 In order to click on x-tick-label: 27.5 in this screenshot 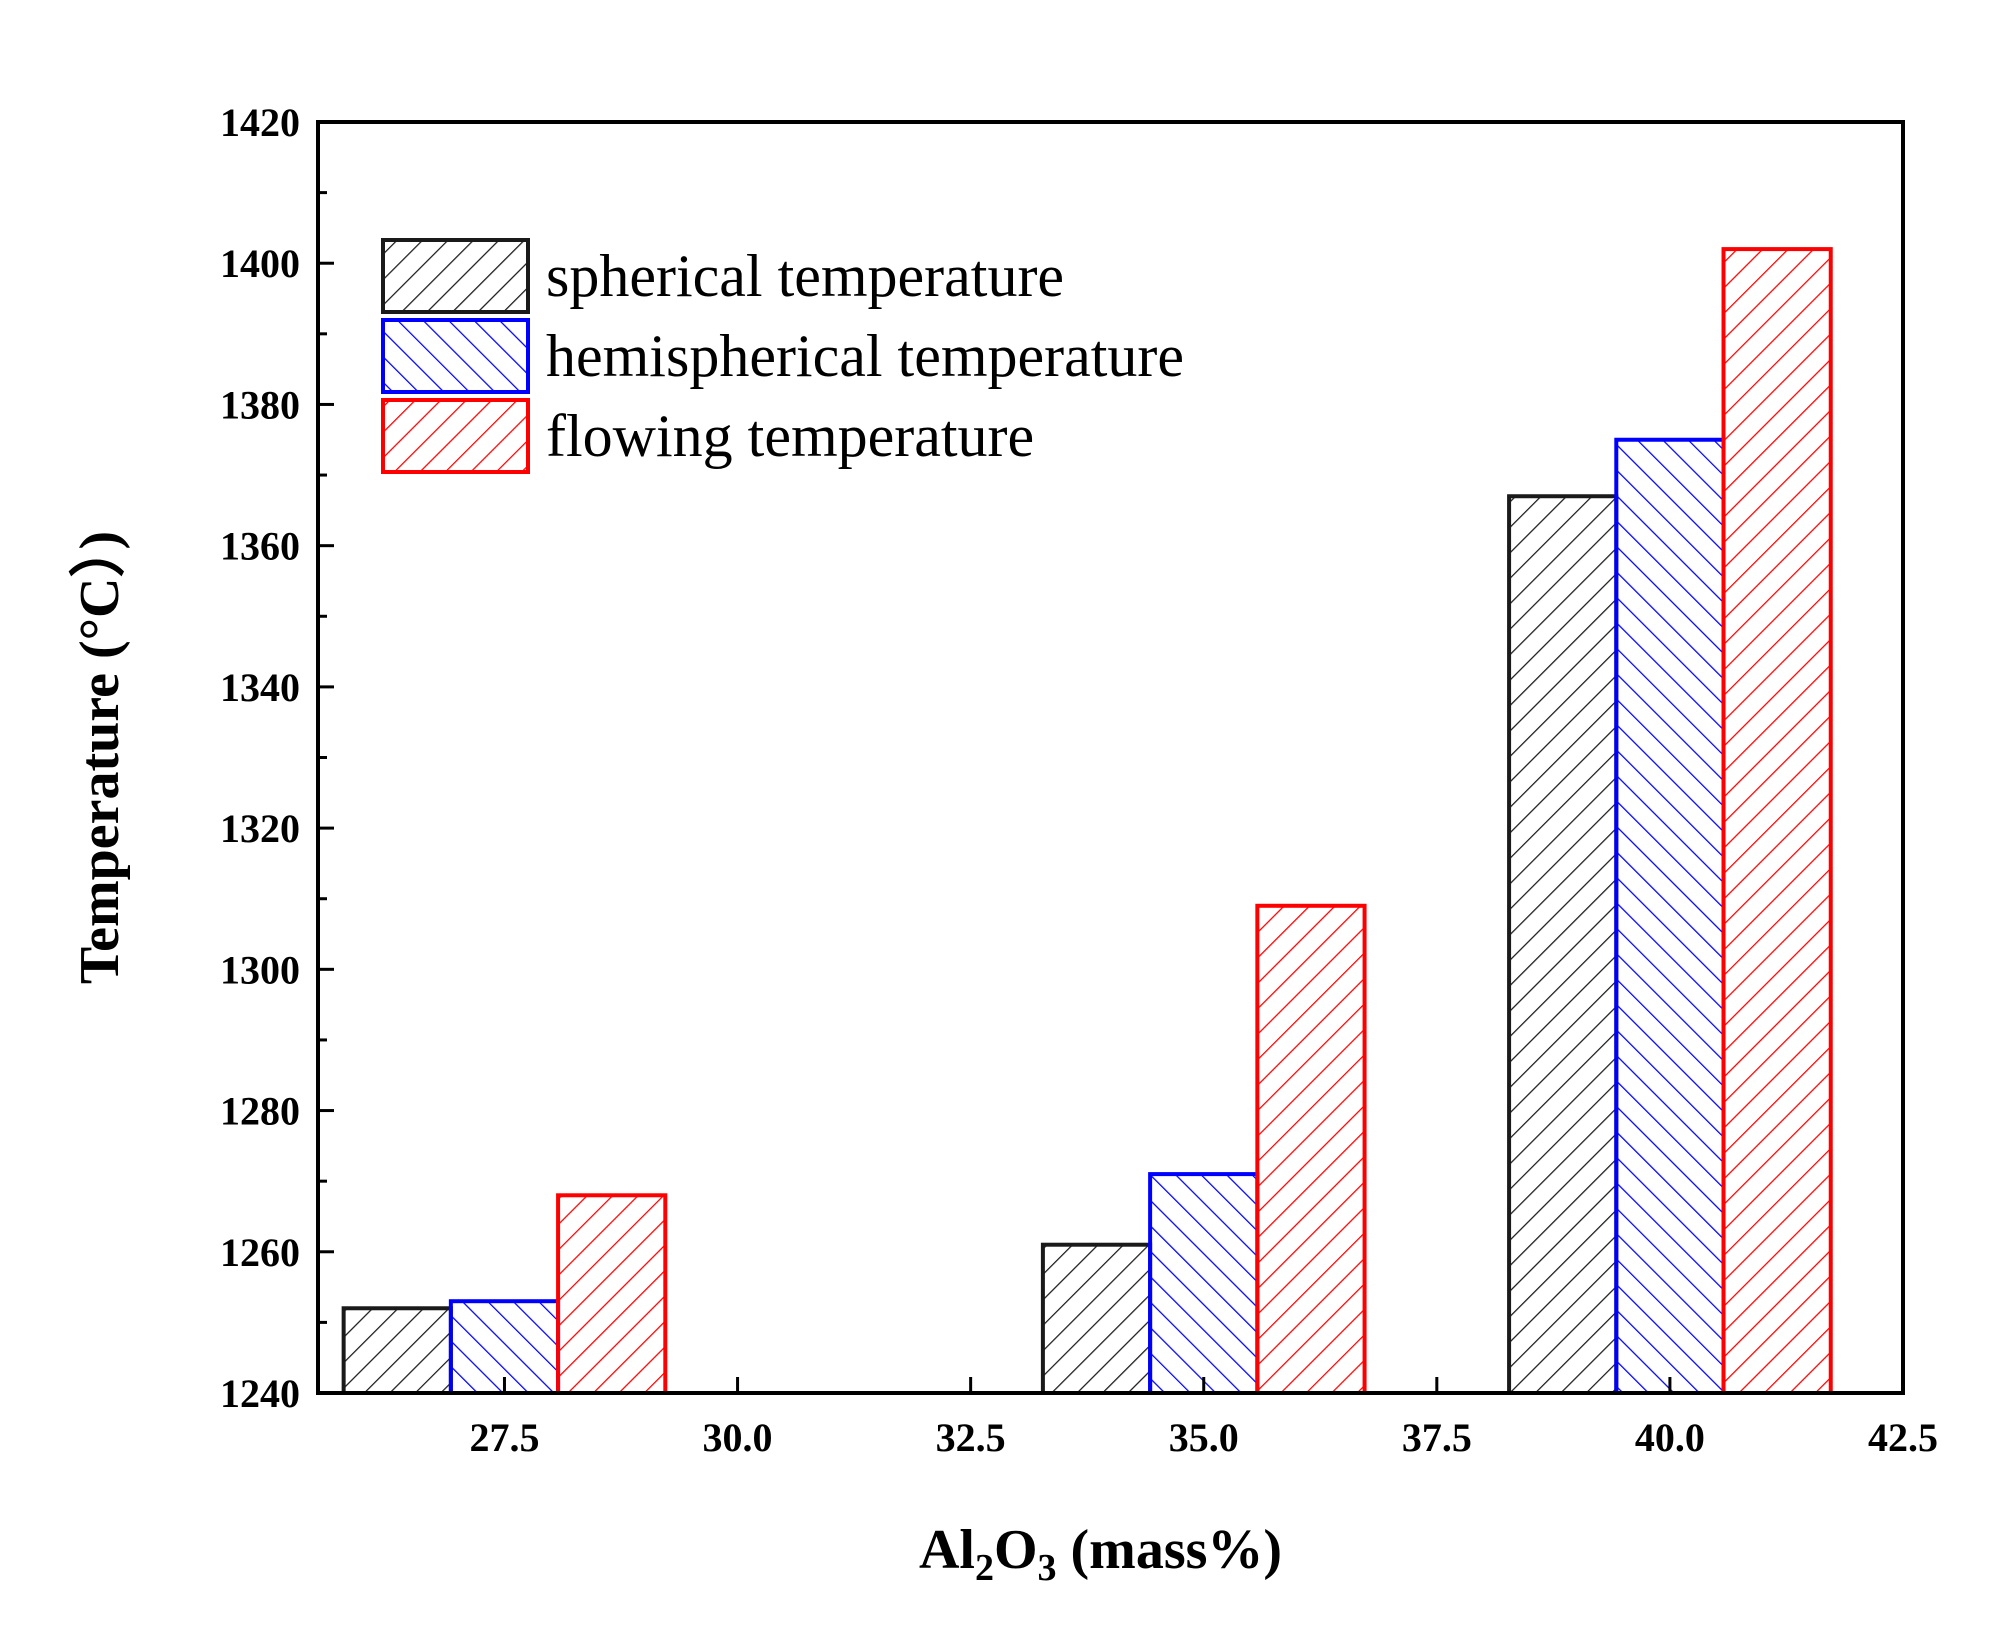, I will do `click(504, 1437)`.